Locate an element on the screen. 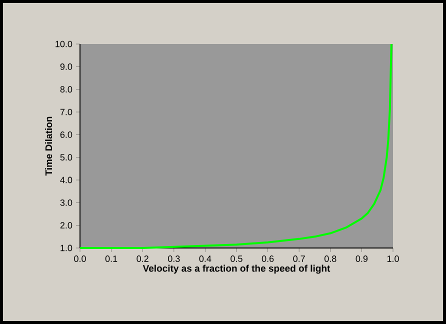 The width and height of the screenshot is (446, 324). y-tick-label: 10.0 is located at coordinates (64, 44).